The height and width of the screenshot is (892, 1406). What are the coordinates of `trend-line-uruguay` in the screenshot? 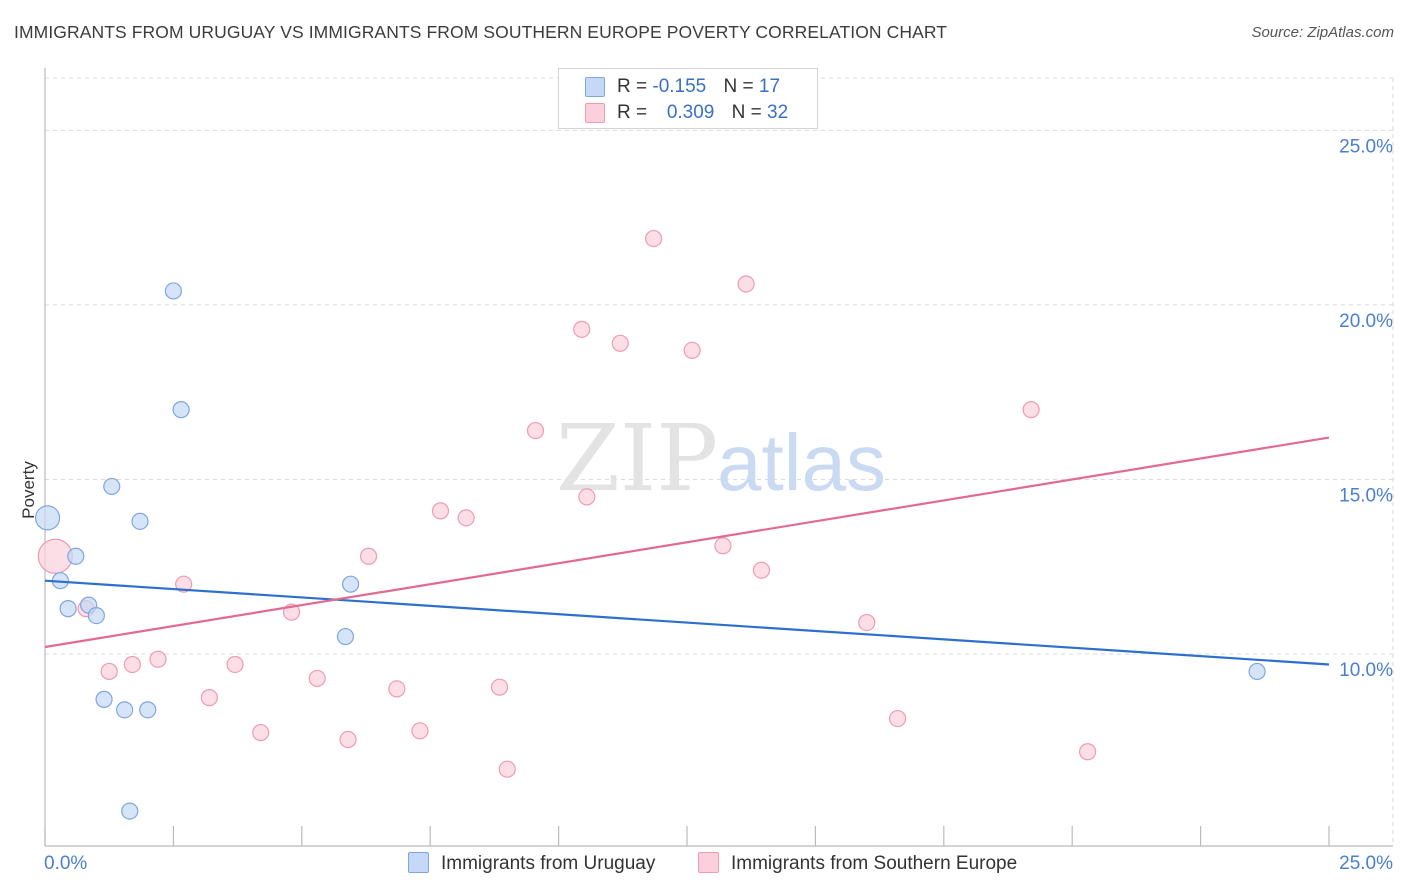 It's located at (687, 622).